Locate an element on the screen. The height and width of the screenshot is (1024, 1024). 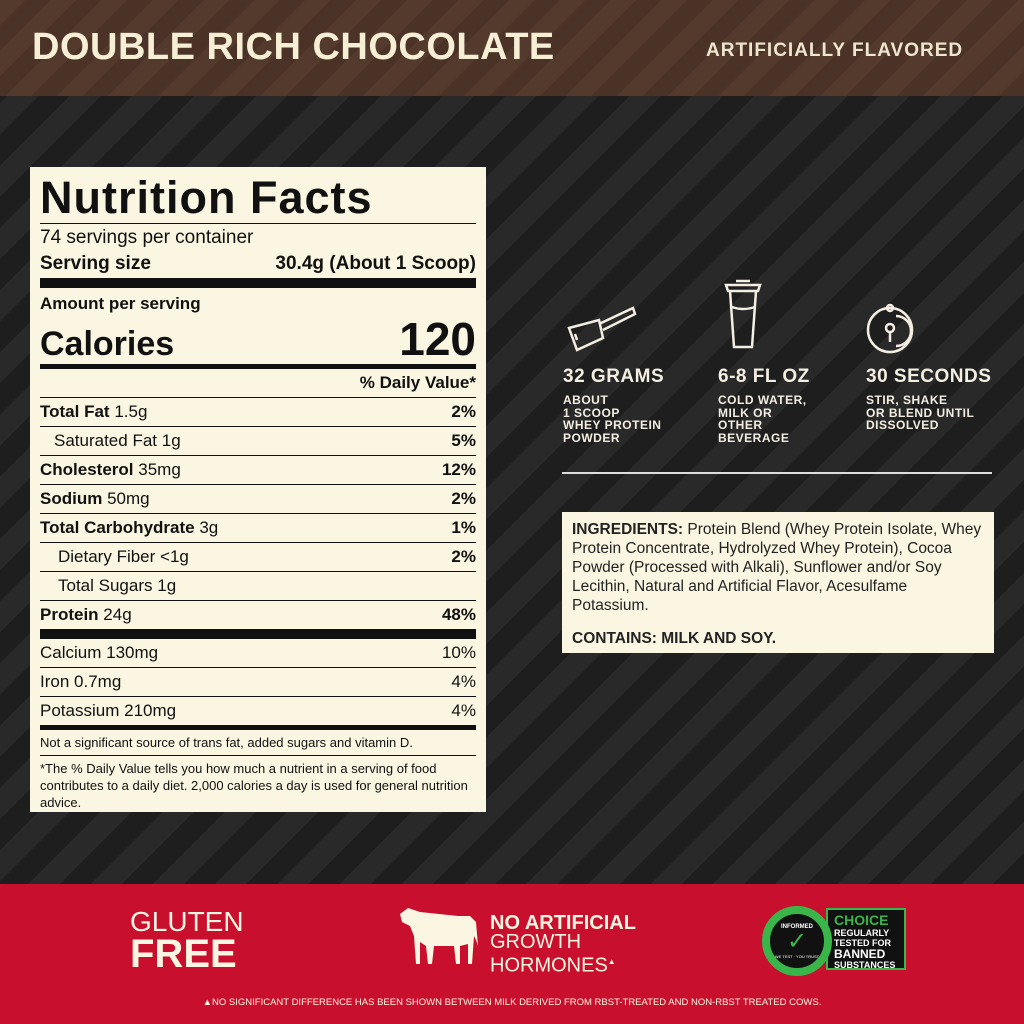
nutrient-row: Total Fat 1.5g 2% is located at coordinates (258, 412).